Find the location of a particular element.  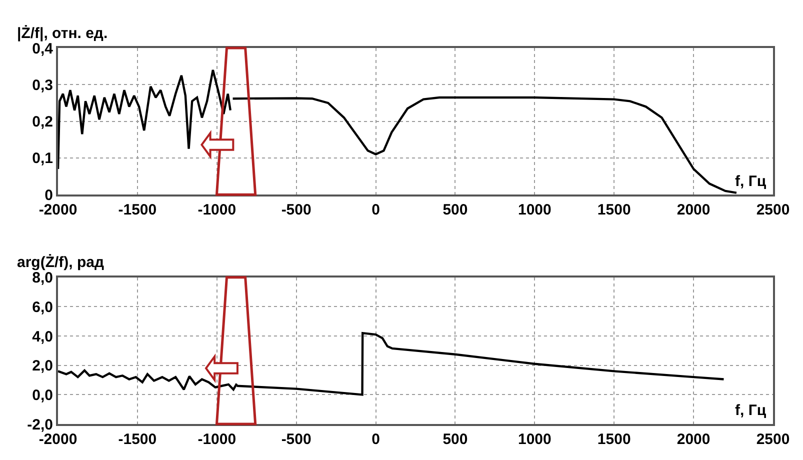

y-tick-label: 0,3 is located at coordinates (42, 85).